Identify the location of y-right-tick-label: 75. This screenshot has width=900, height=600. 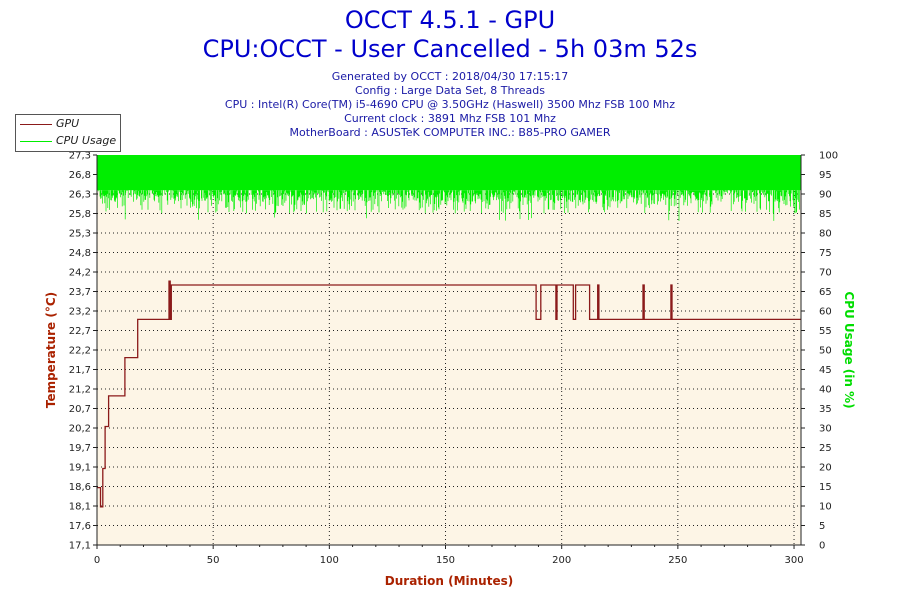
(825, 253).